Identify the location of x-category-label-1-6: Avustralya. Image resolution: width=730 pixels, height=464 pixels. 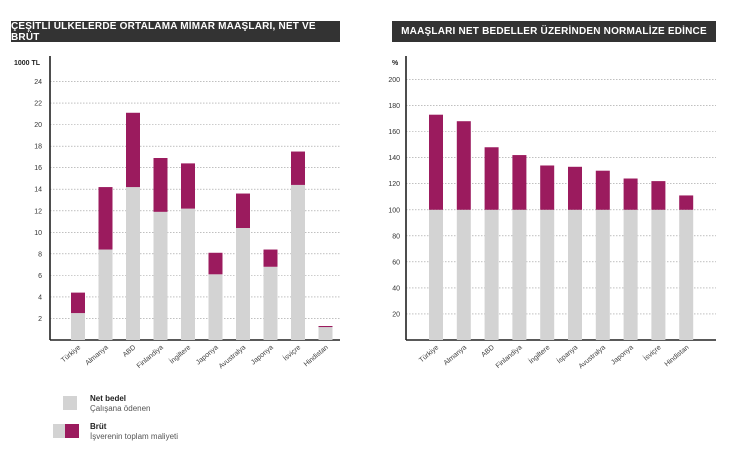
(593, 357).